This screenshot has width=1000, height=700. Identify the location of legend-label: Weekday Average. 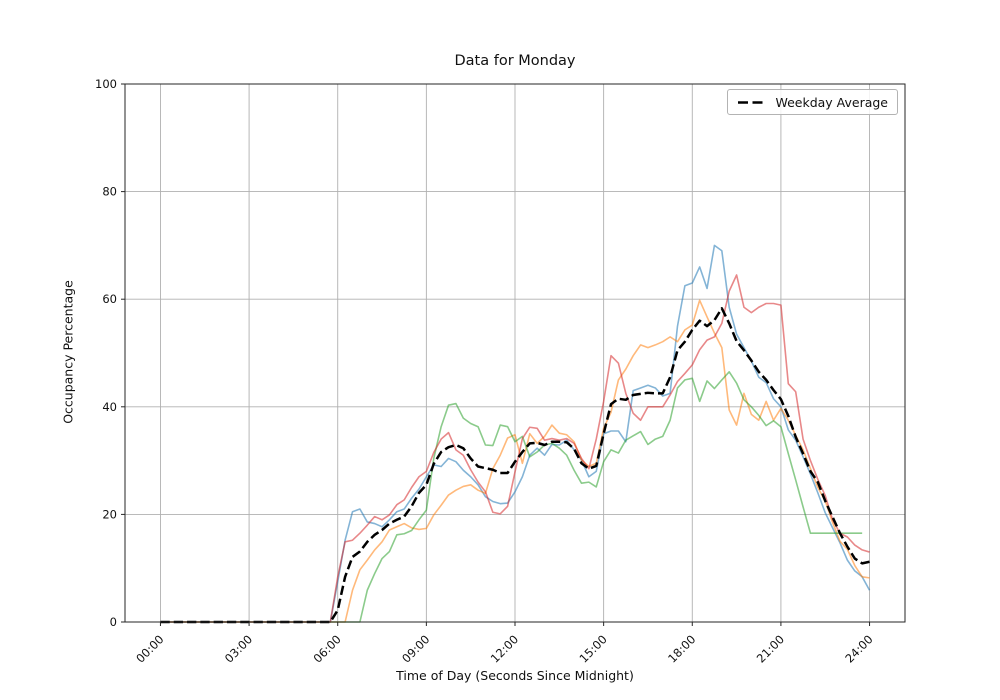
(831, 102).